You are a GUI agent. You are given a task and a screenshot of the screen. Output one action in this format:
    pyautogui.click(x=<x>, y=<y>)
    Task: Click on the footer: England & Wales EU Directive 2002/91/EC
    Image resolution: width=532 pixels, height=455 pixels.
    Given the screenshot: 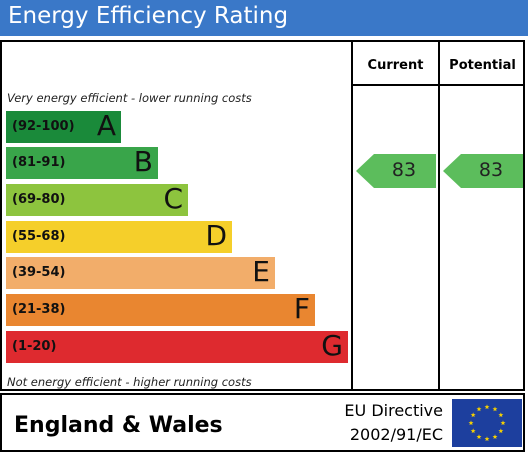 What is the action you would take?
    pyautogui.click(x=262, y=422)
    